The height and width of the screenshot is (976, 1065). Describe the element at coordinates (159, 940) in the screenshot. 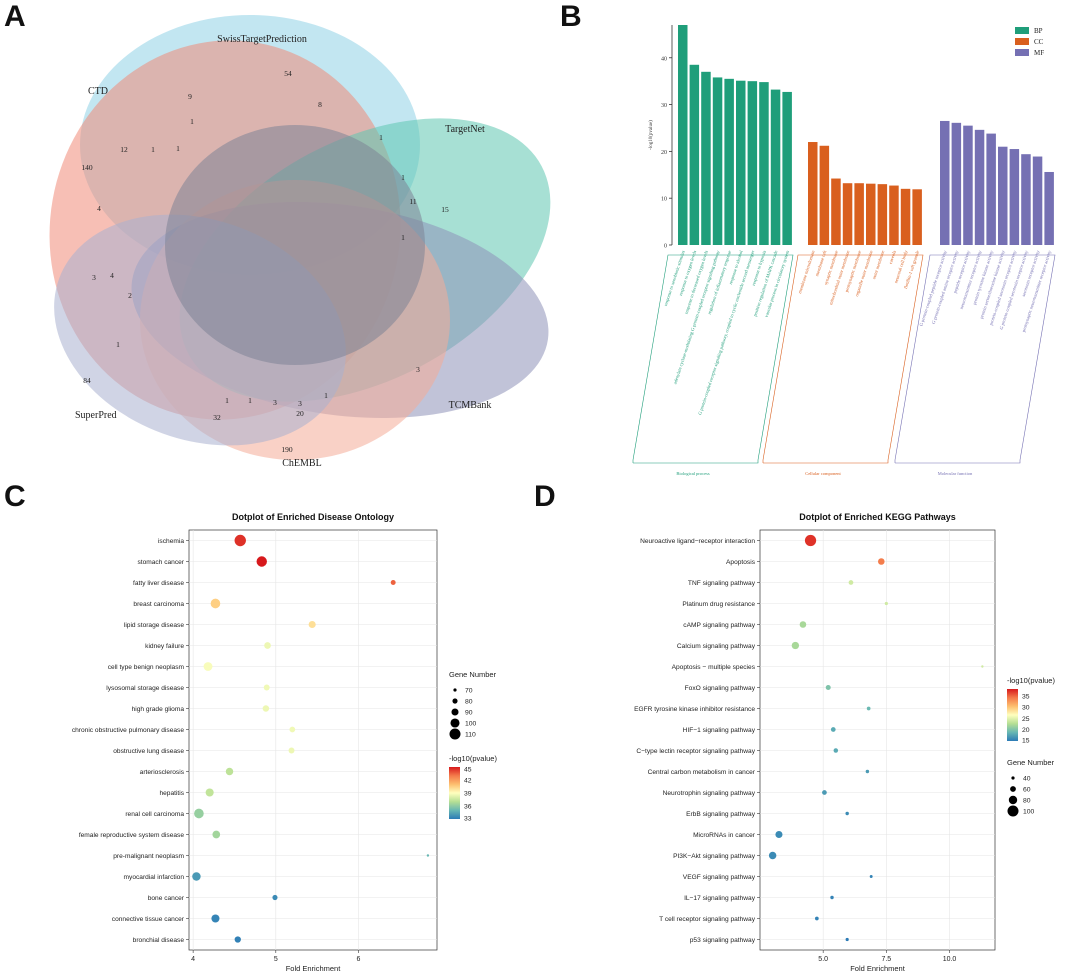

I see `category-label: bronchial disease` at that location.